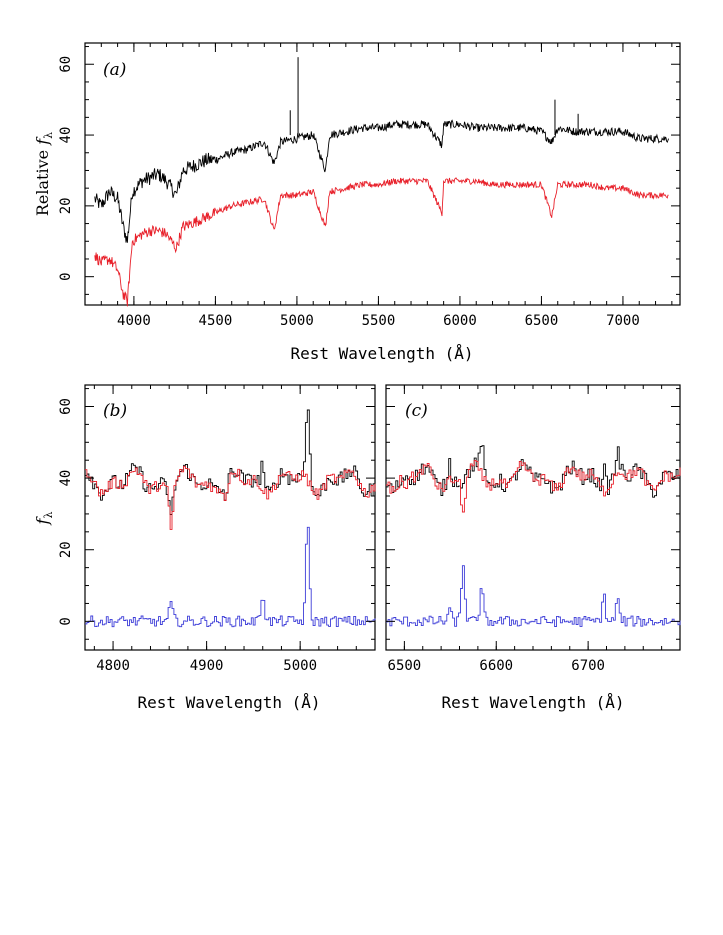  Describe the element at coordinates (381, 353) in the screenshot. I see `panel-a-xlabel: Rest Wavelength (Å)` at that location.